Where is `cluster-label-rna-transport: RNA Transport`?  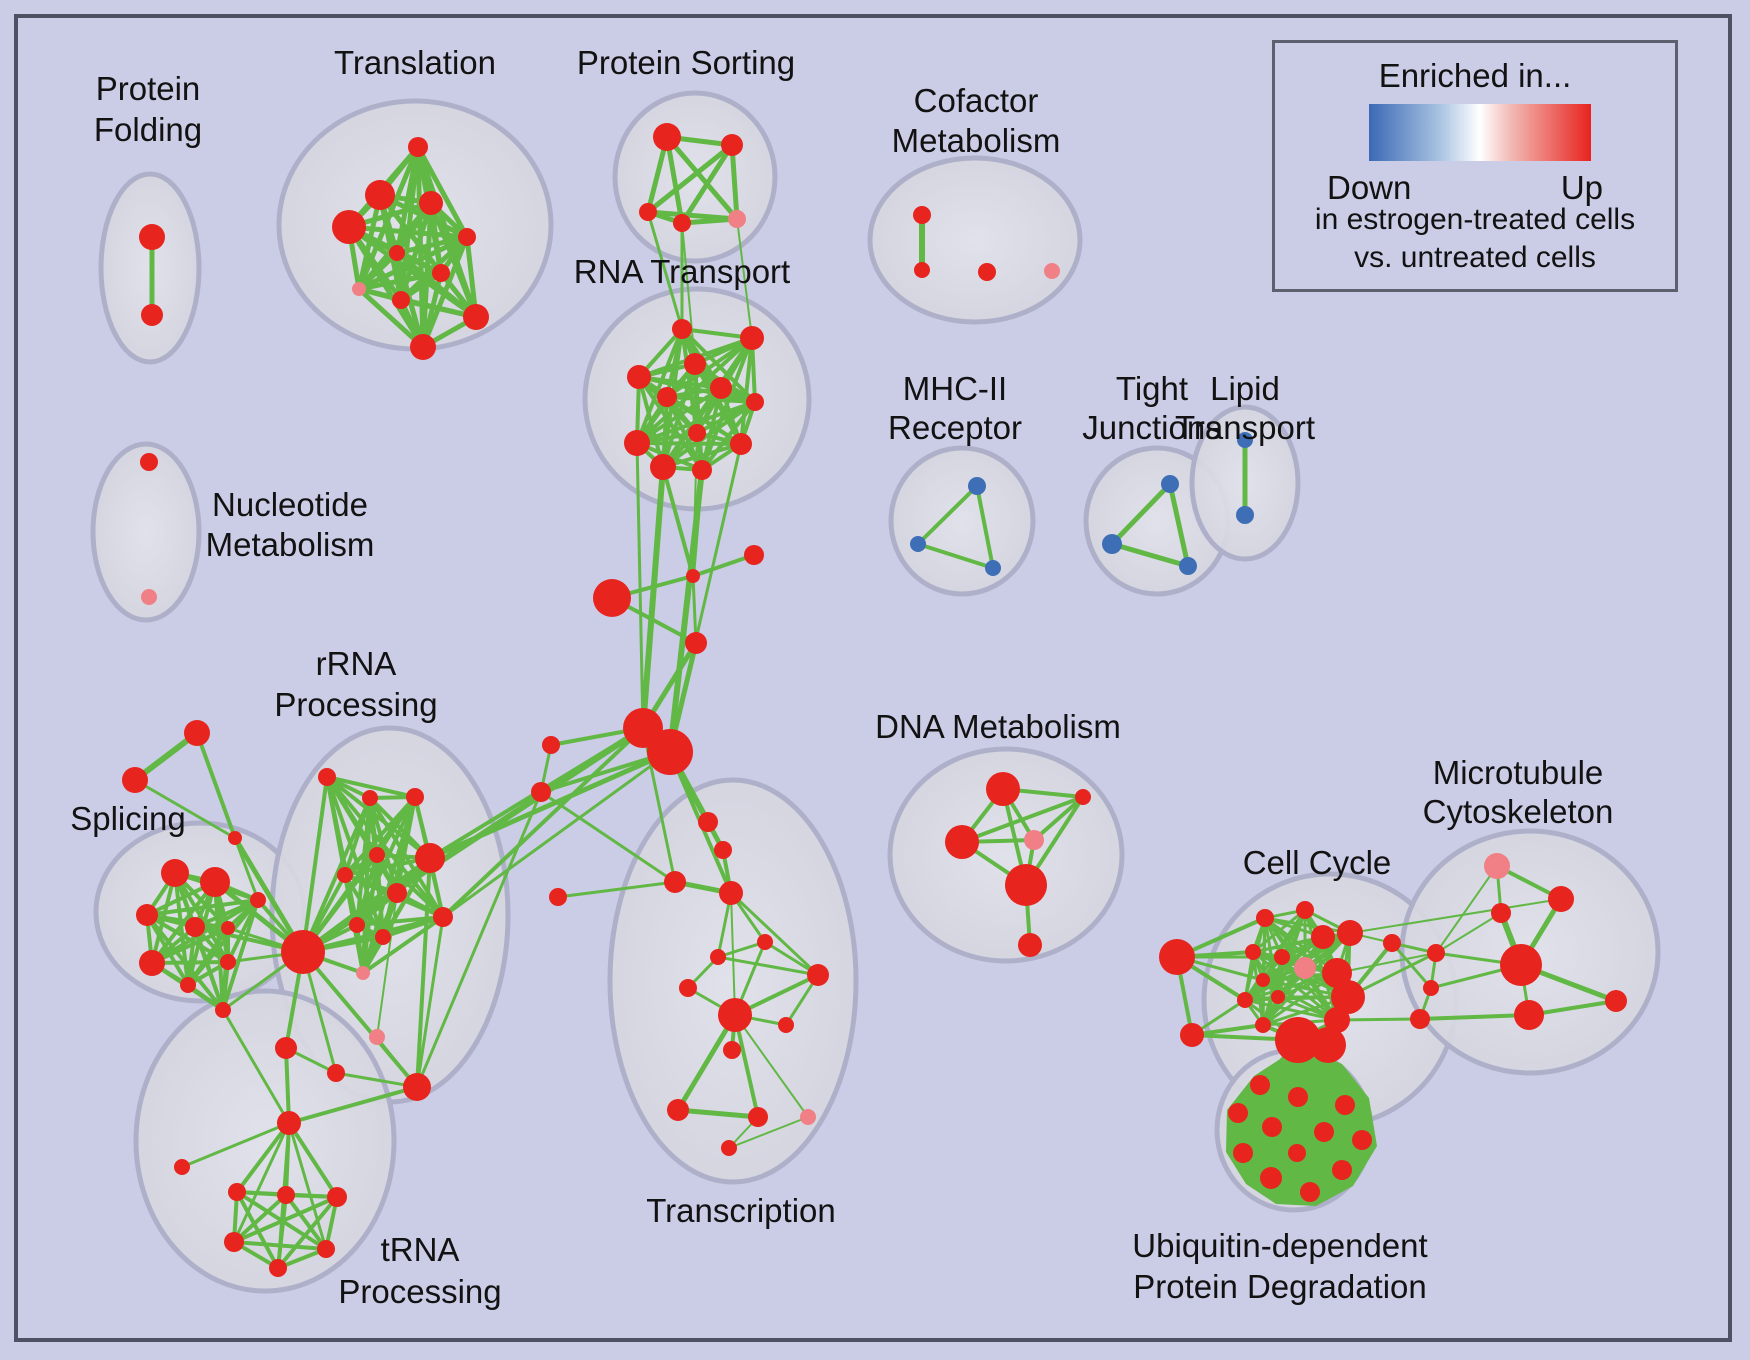
cluster-label-rna-transport: RNA Transport is located at coordinates (682, 271).